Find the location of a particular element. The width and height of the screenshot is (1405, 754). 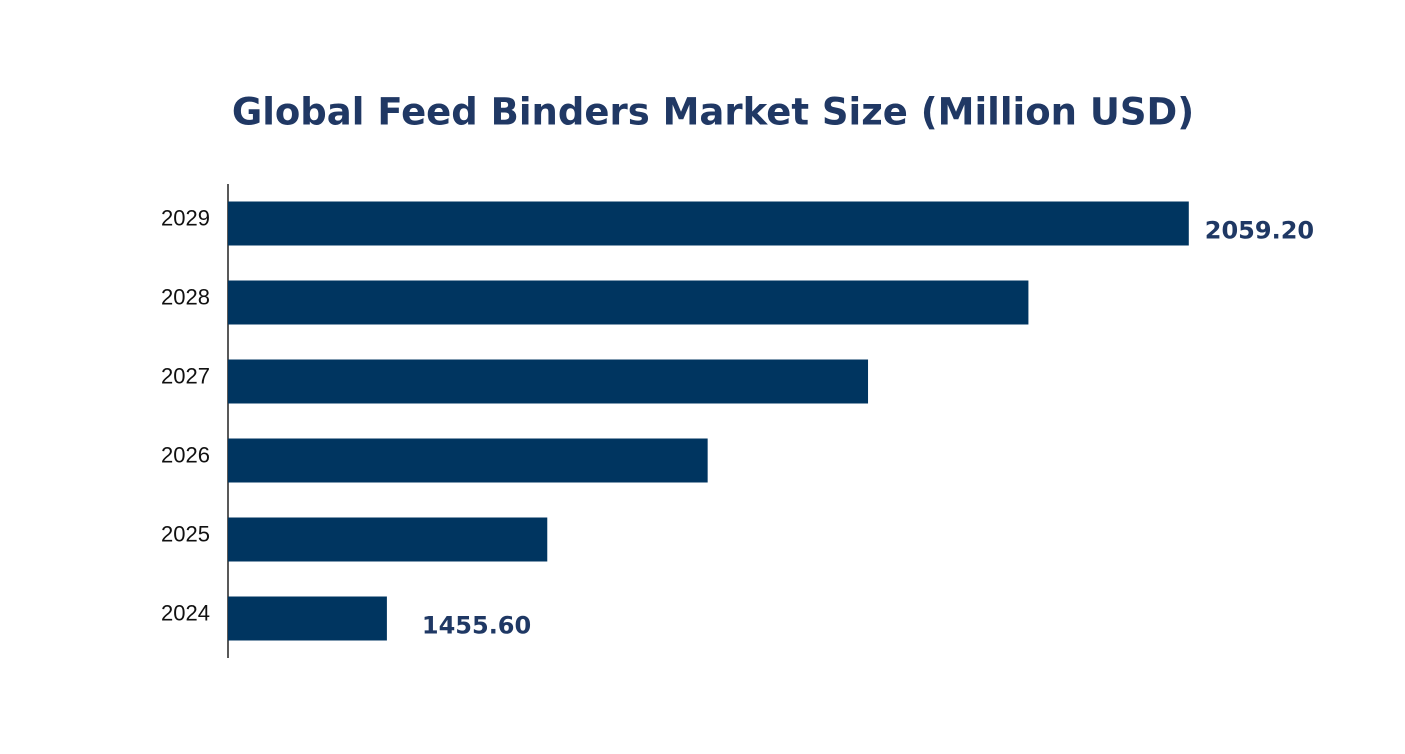

value-label: 1455.60 is located at coordinates (476, 626).